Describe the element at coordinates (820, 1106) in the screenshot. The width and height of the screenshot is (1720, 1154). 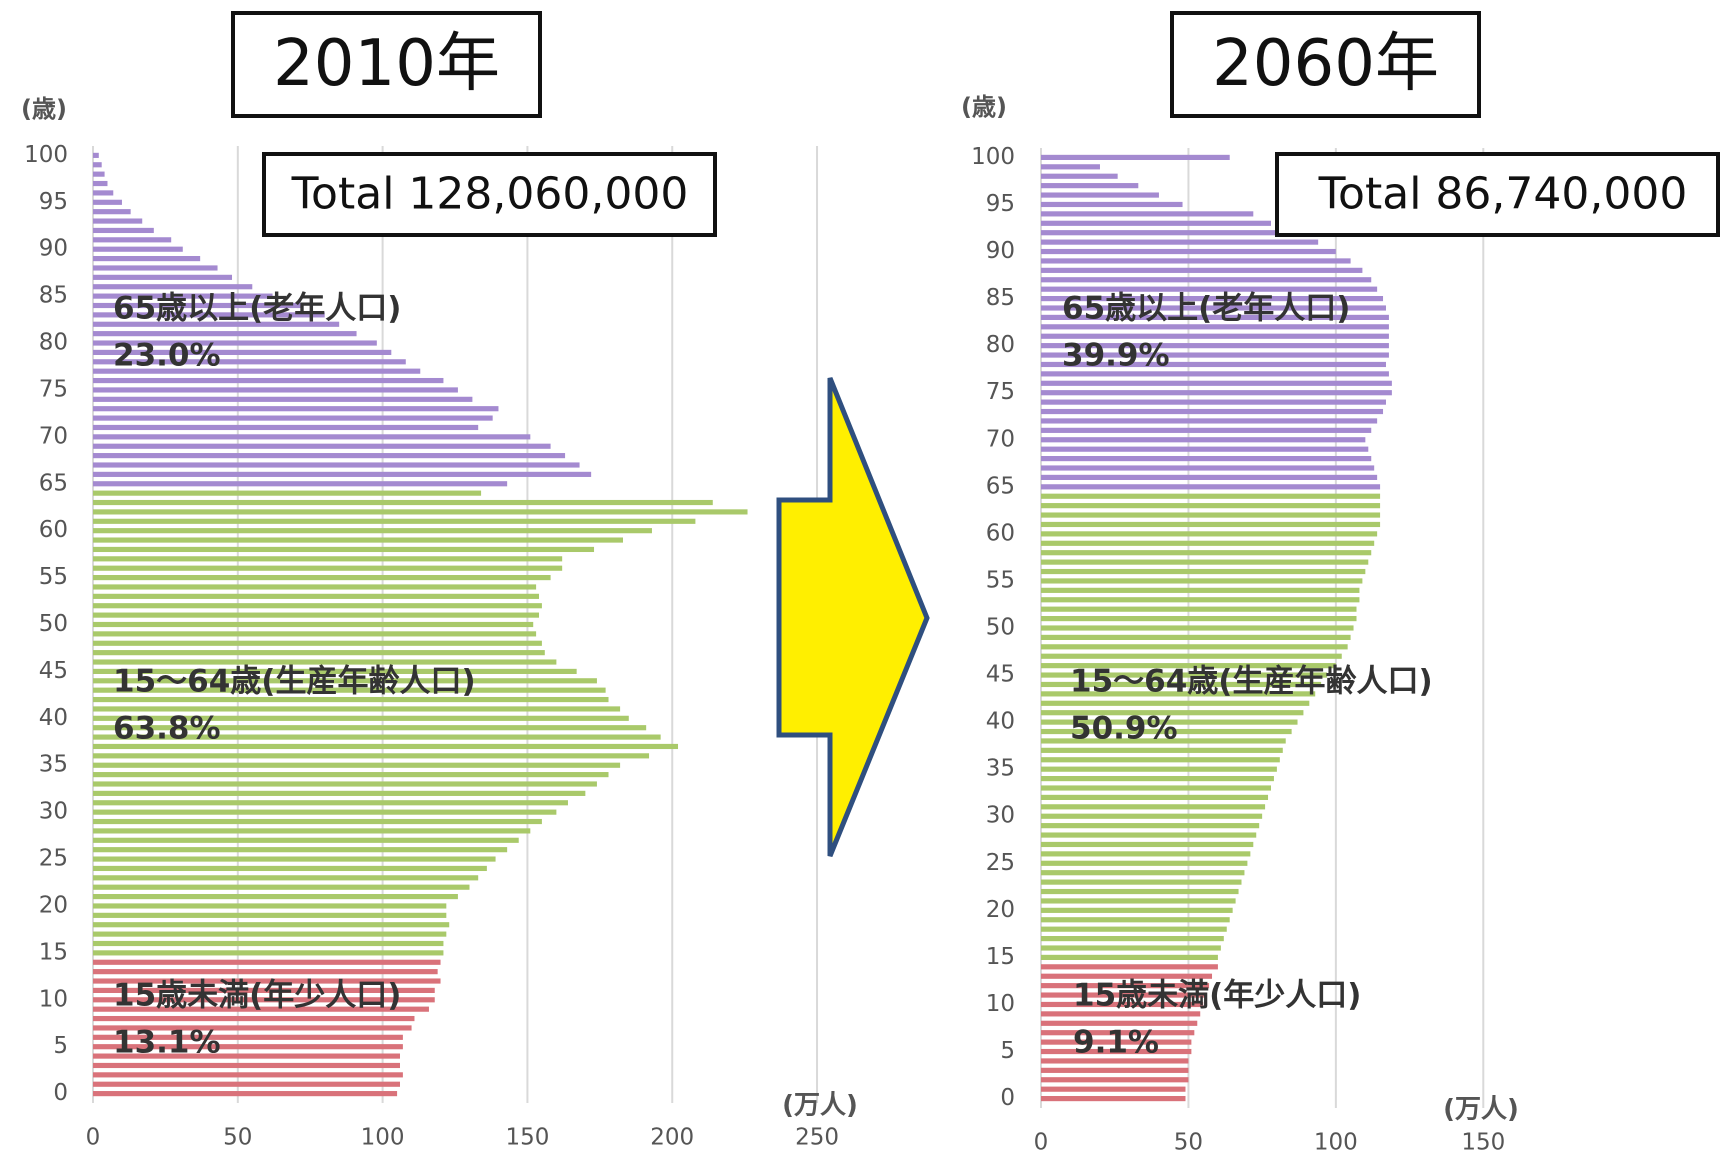
I see `x-axis-label: (万人)` at that location.